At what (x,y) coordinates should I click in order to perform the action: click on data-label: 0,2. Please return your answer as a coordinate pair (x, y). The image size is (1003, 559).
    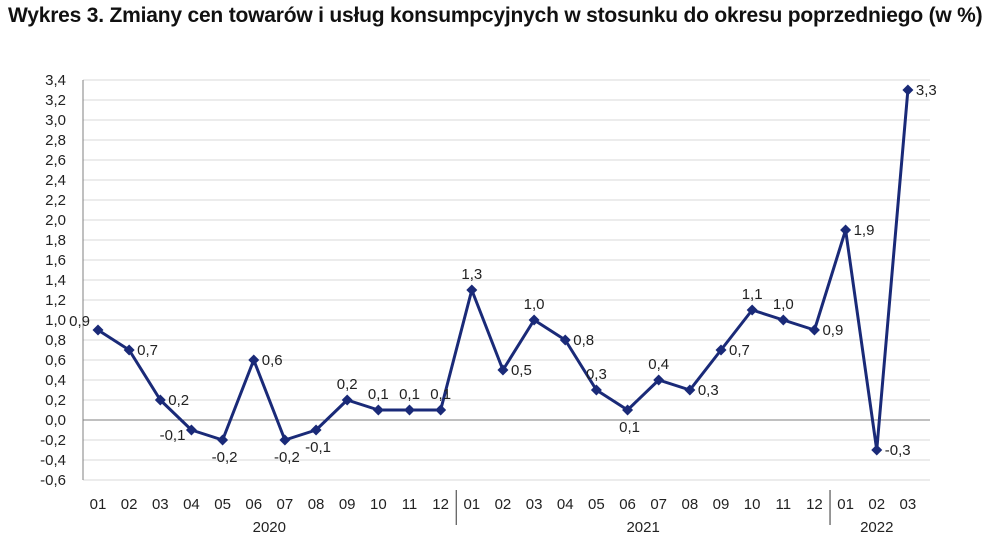
    Looking at the image, I should click on (178, 400).